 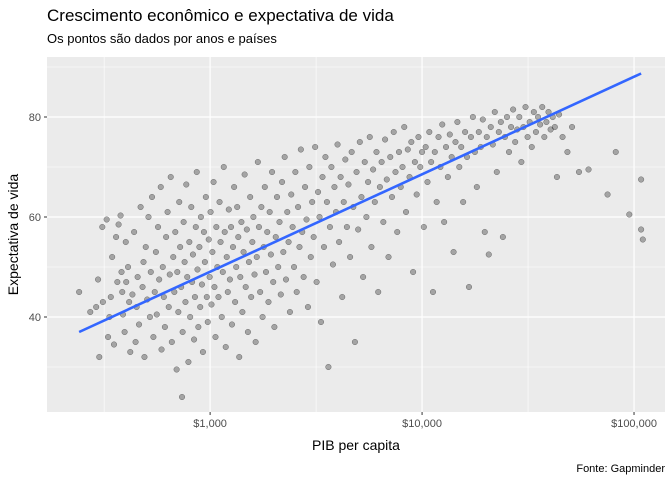 I want to click on y-tick-label: 40, so click(x=35, y=318).